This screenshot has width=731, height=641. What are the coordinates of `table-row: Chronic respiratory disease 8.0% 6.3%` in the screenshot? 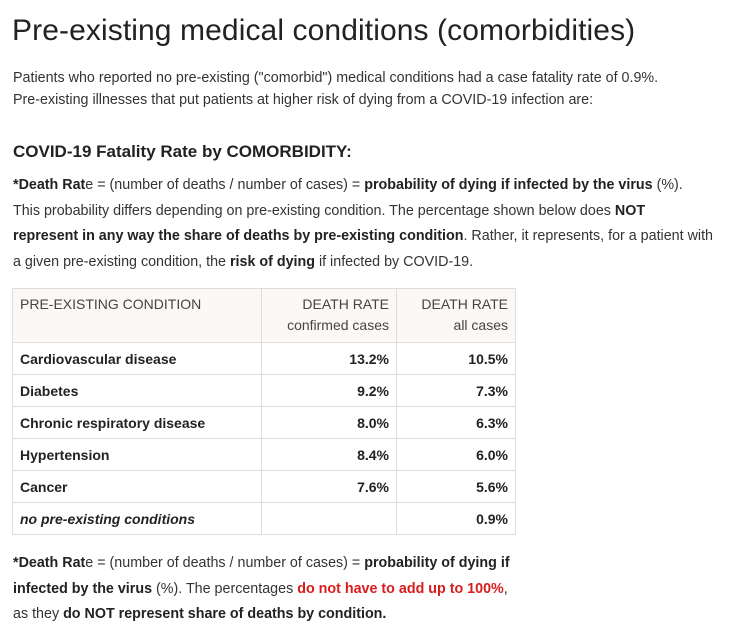 It's located at (264, 422).